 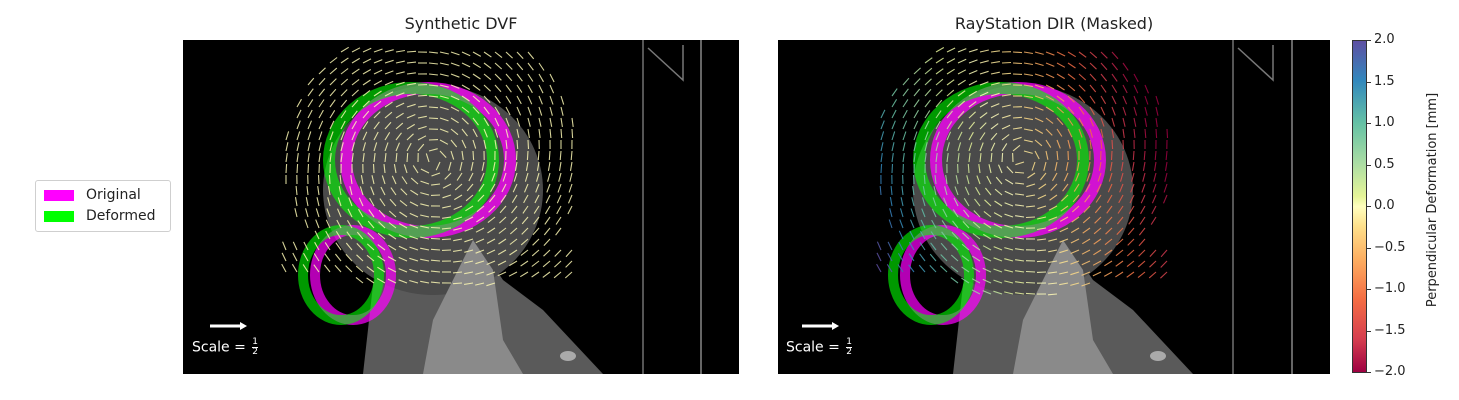 What do you see at coordinates (1390, 330) in the screenshot?
I see `colorbar-tick-label: −1.5` at bounding box center [1390, 330].